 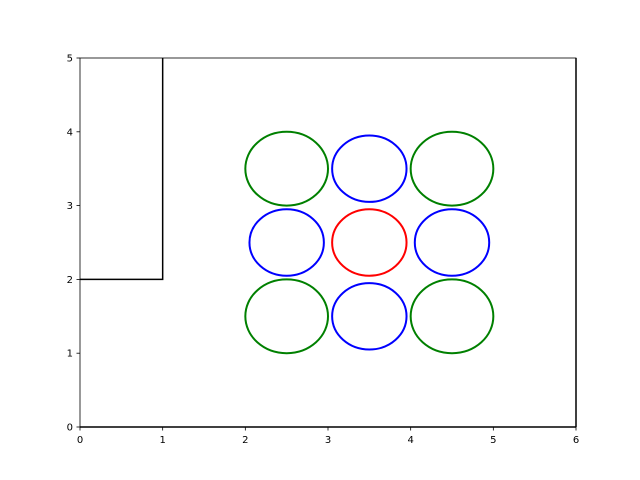 What do you see at coordinates (80, 440) in the screenshot?
I see `x-tick-label: 0` at bounding box center [80, 440].